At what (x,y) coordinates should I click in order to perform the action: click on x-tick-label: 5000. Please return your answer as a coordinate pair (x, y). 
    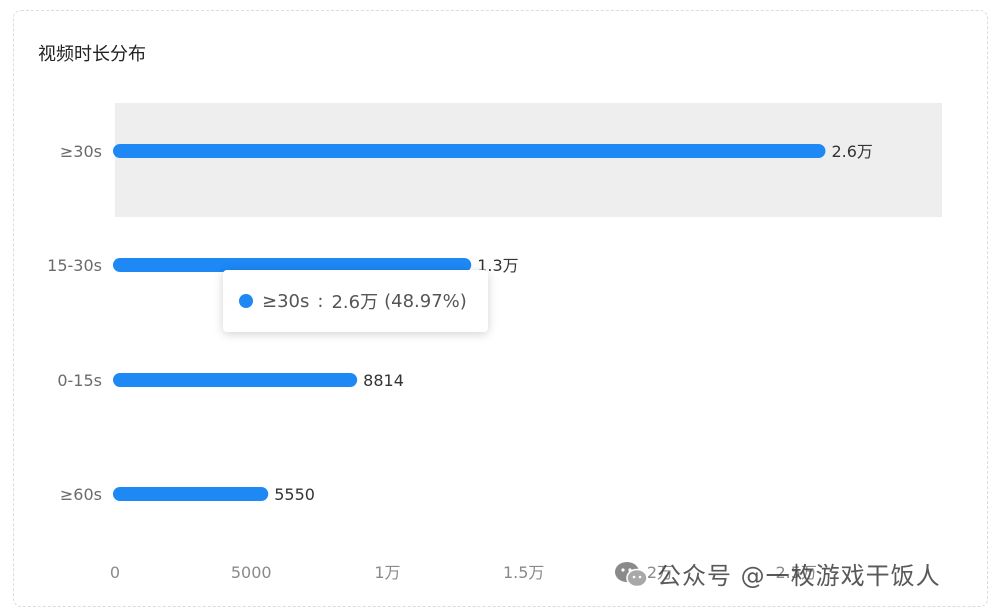
    Looking at the image, I should click on (251, 572).